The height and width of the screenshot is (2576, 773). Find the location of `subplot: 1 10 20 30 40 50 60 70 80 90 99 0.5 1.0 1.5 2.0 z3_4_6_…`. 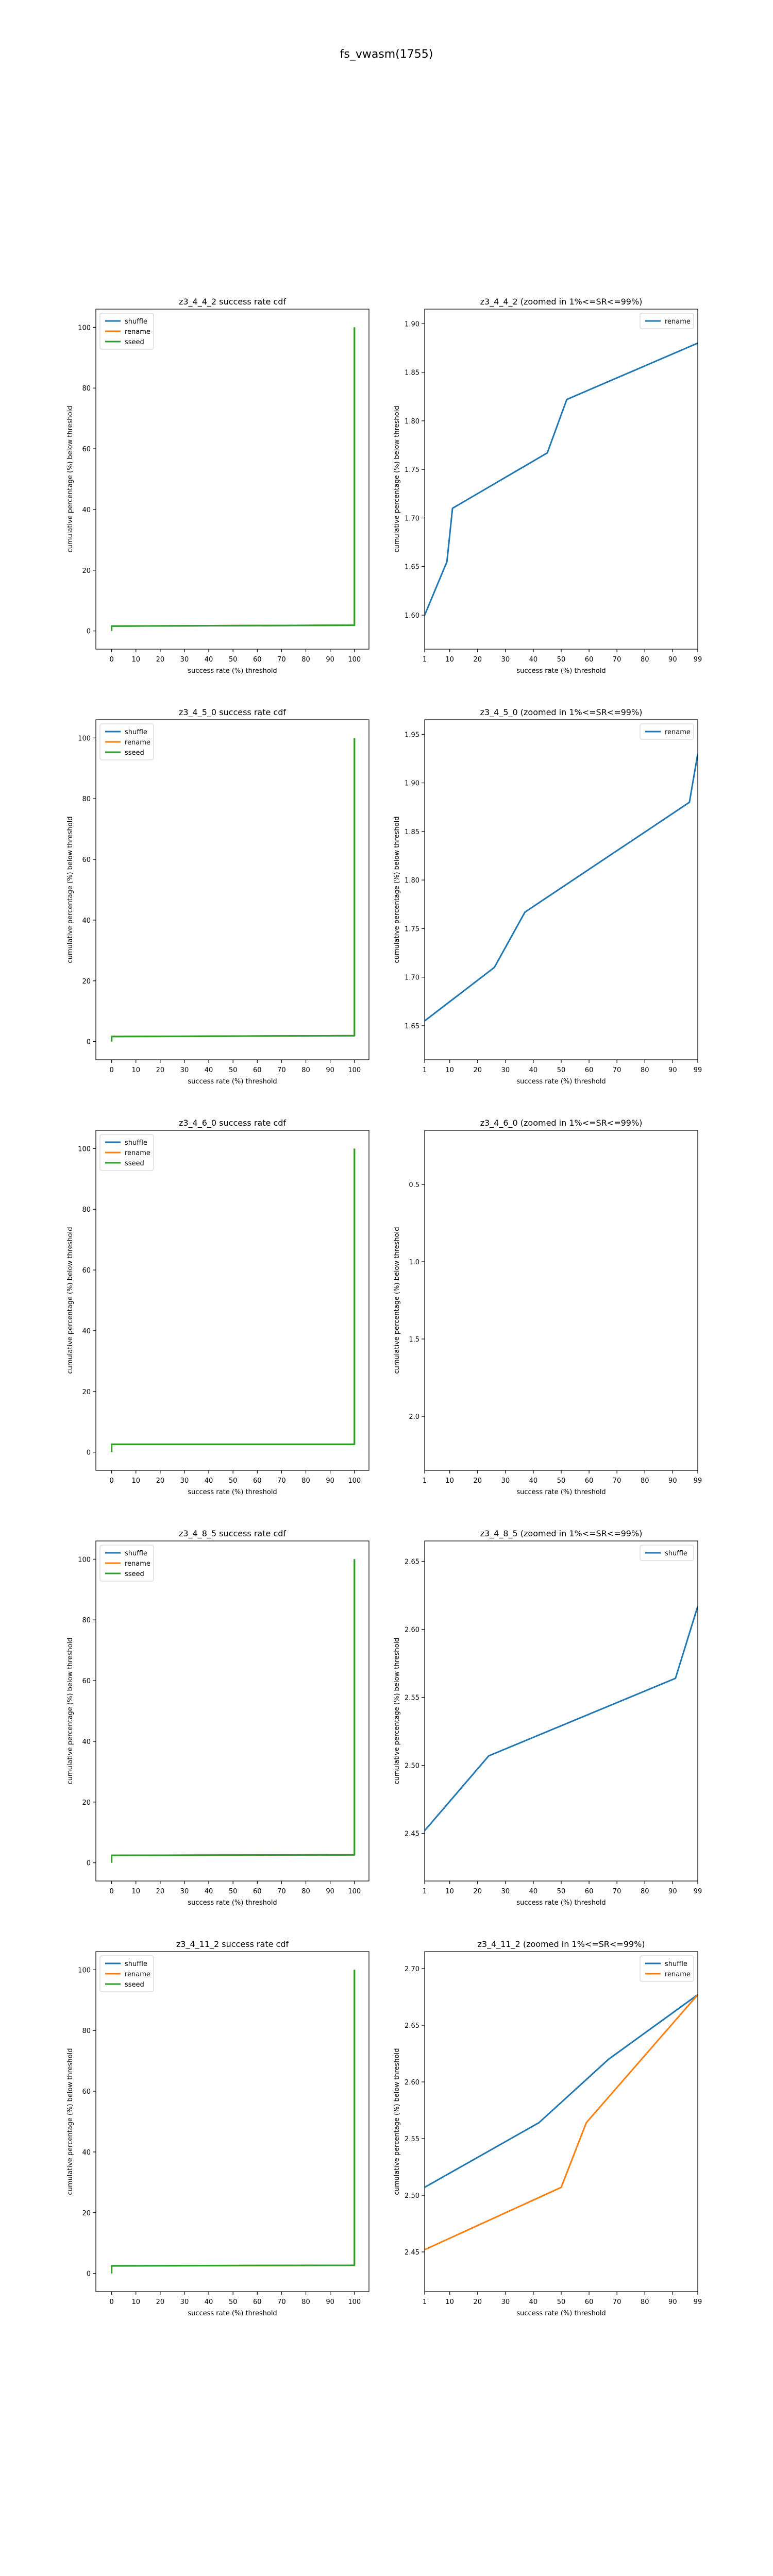

subplot: 1 10 20 30 40 50 60 70 80 90 99 0.5 1.0 1.5 2.0 z3_4_6_… is located at coordinates (547, 1307).